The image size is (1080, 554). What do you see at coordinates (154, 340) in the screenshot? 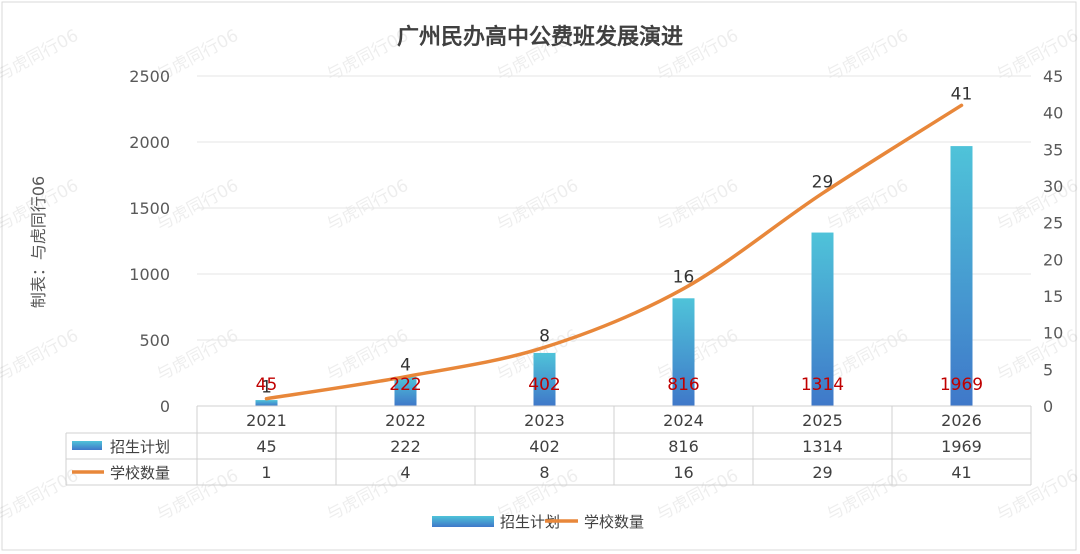
I see `y-left-tick-label: 500` at bounding box center [154, 340].